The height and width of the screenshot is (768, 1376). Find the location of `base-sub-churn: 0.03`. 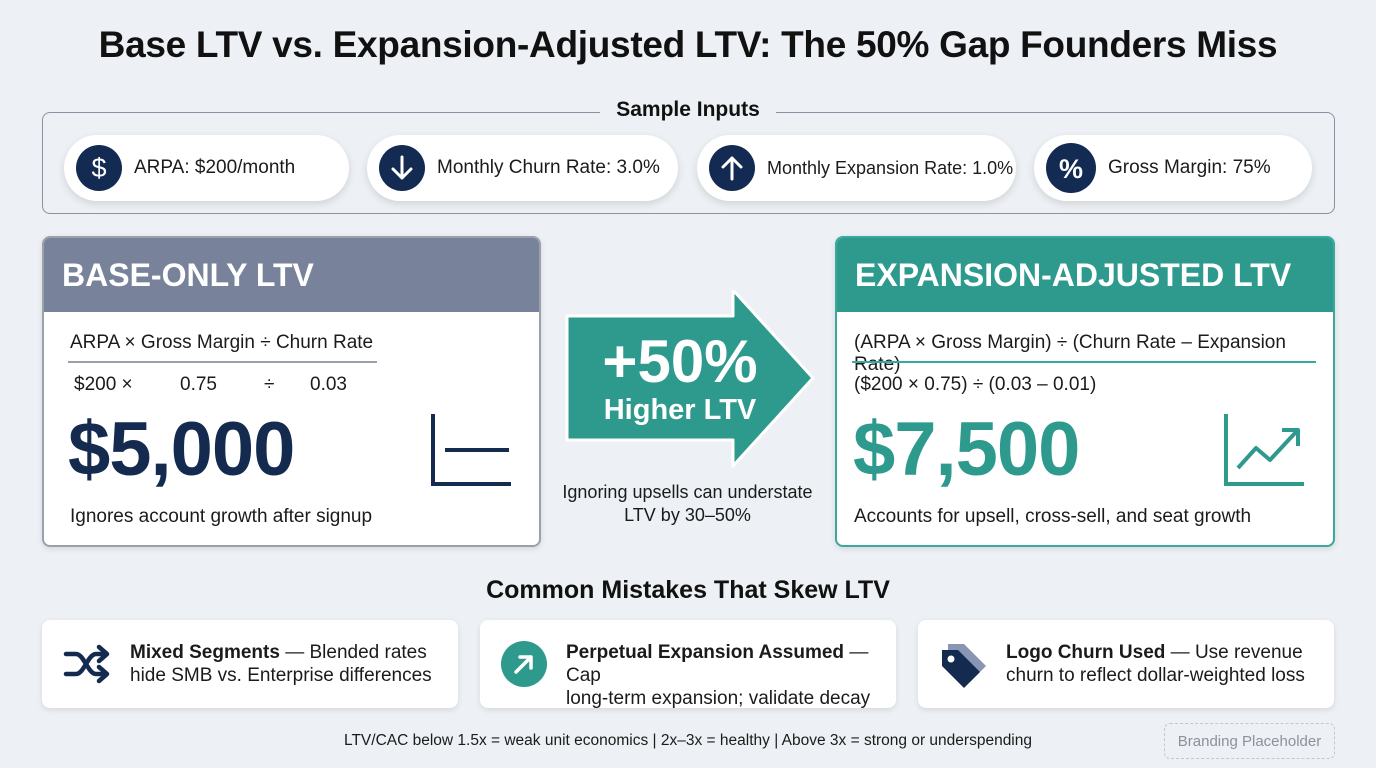

base-sub-churn: 0.03 is located at coordinates (328, 384).